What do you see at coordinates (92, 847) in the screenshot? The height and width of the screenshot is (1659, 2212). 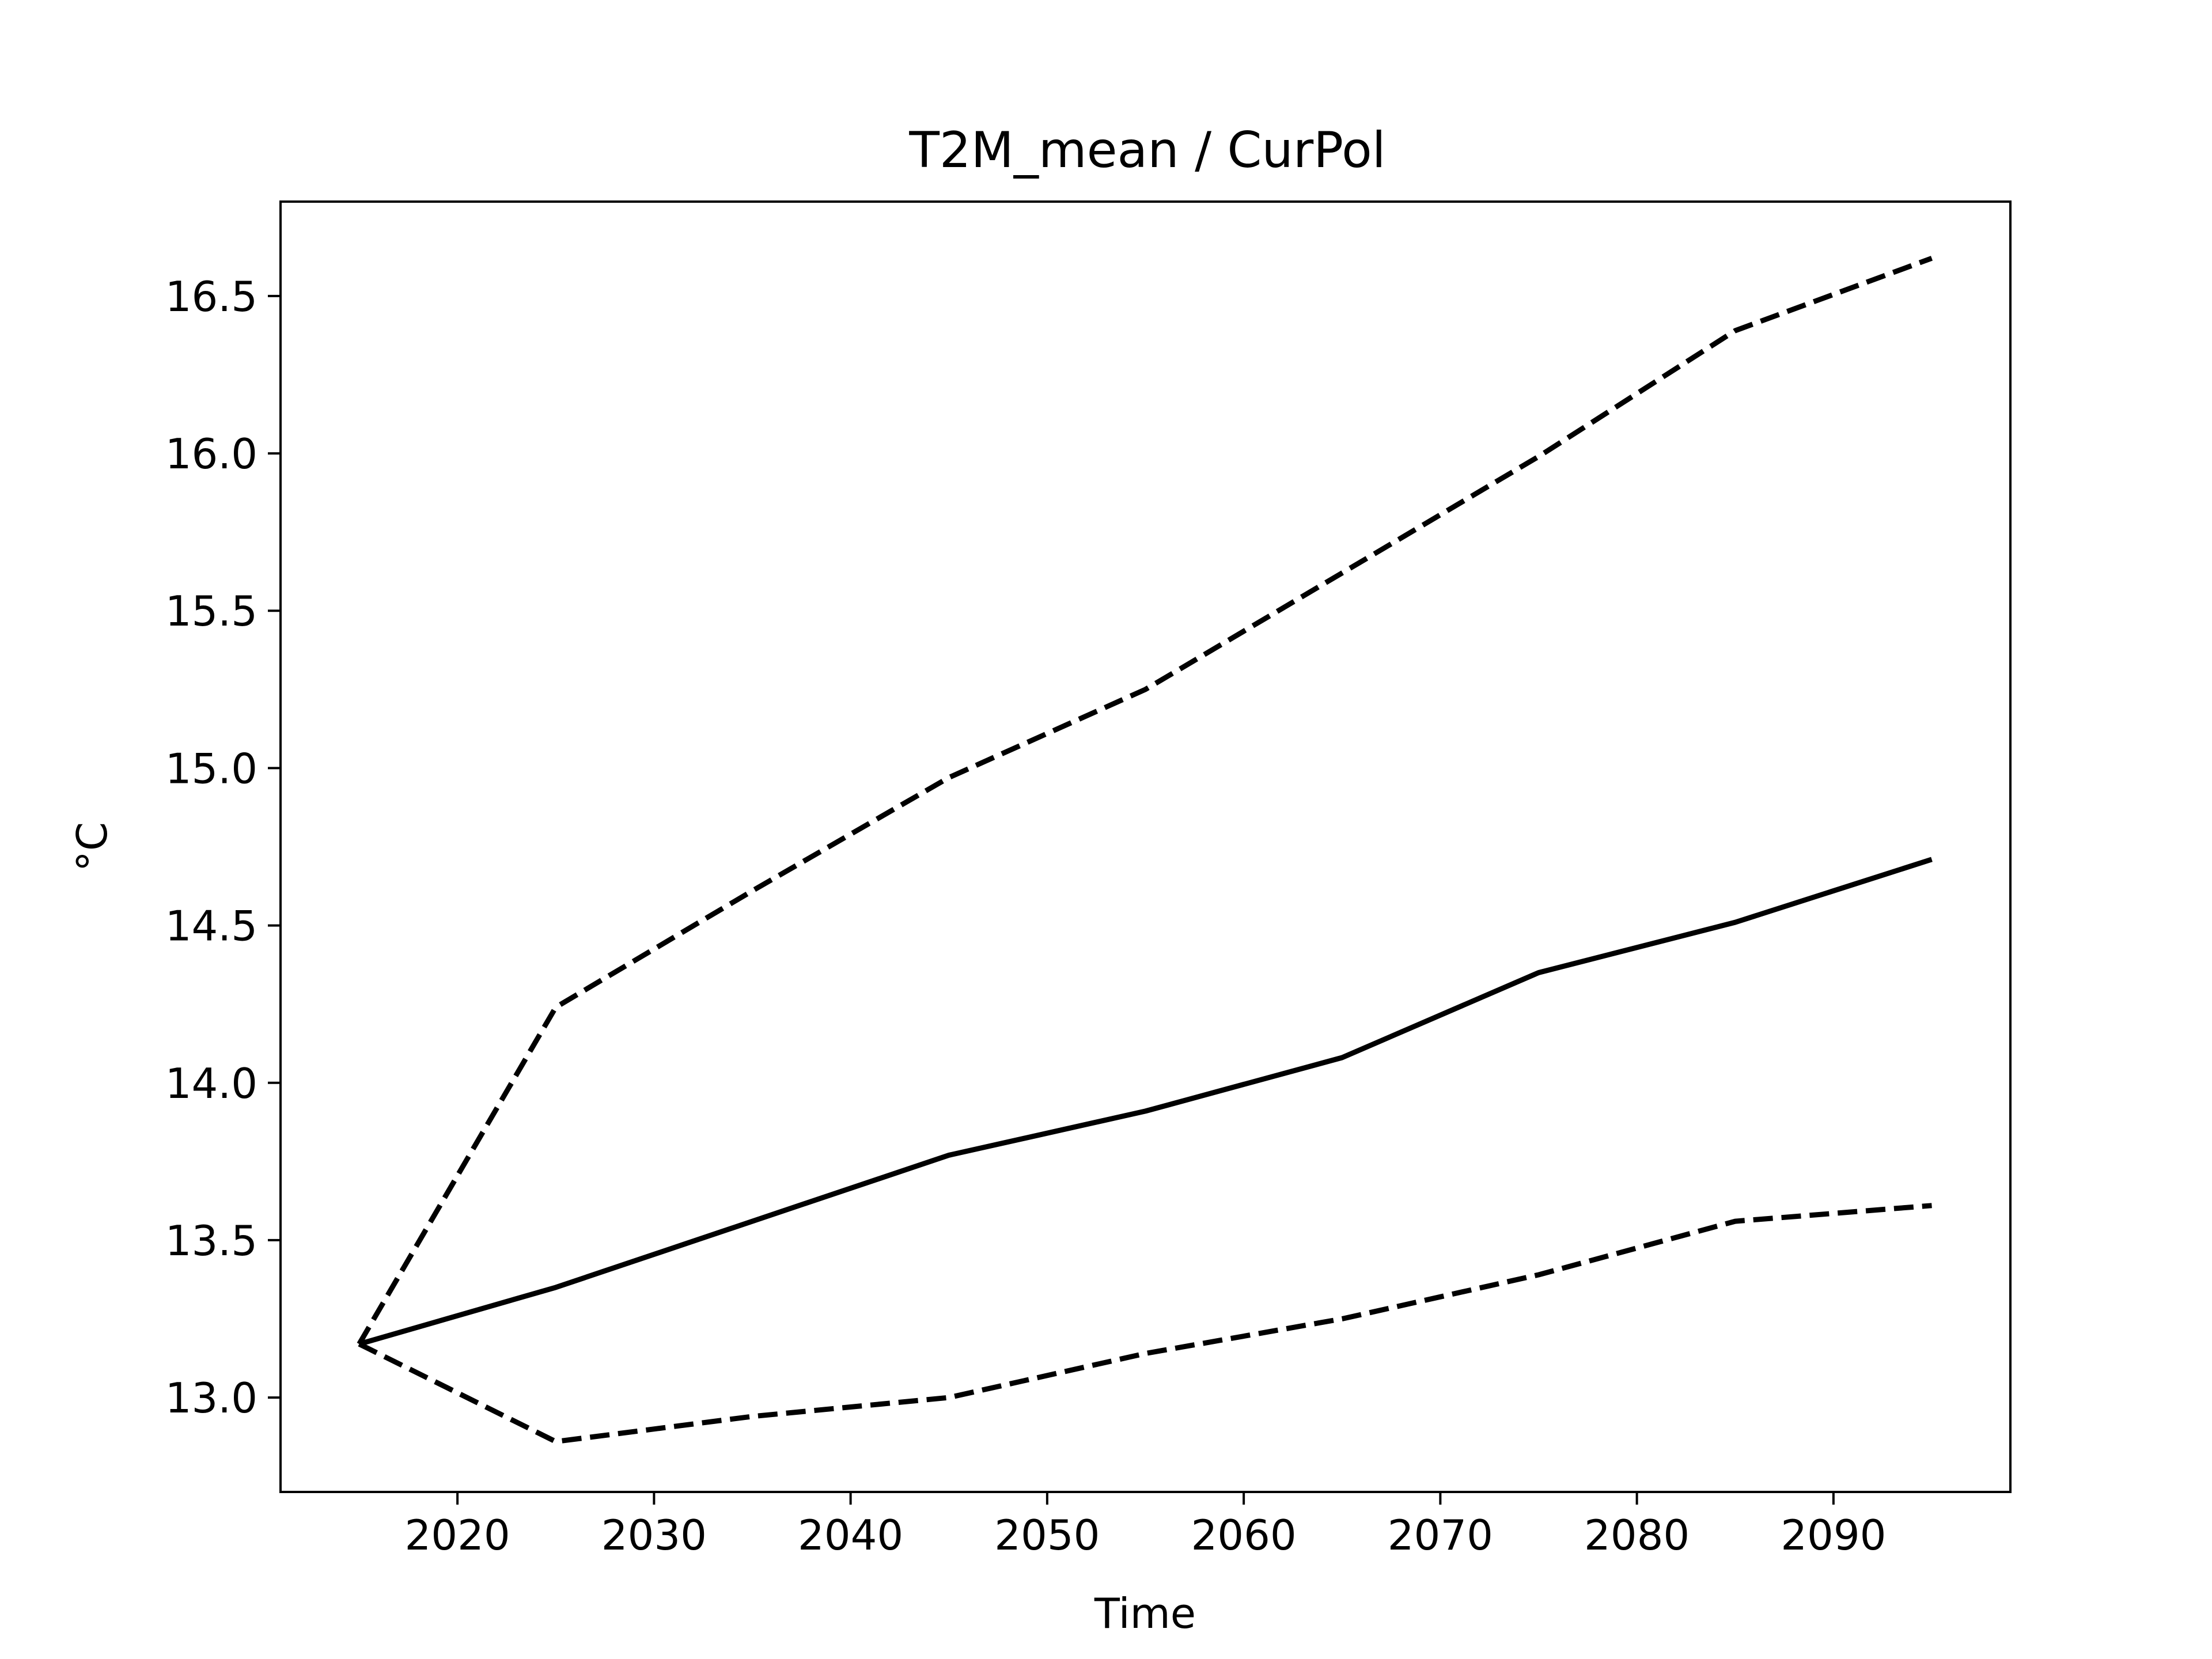 I see `y-axis-label: °C` at bounding box center [92, 847].